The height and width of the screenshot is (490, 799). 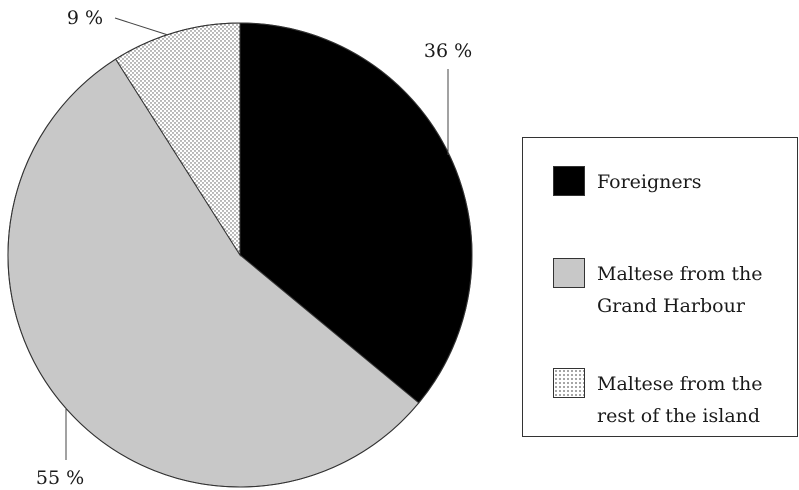 What do you see at coordinates (569, 273) in the screenshot?
I see `legend-swatch-grand-harbour` at bounding box center [569, 273].